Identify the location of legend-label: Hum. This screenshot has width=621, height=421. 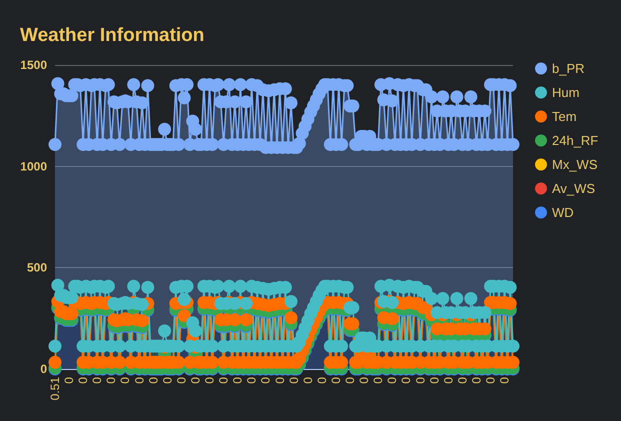
(566, 92).